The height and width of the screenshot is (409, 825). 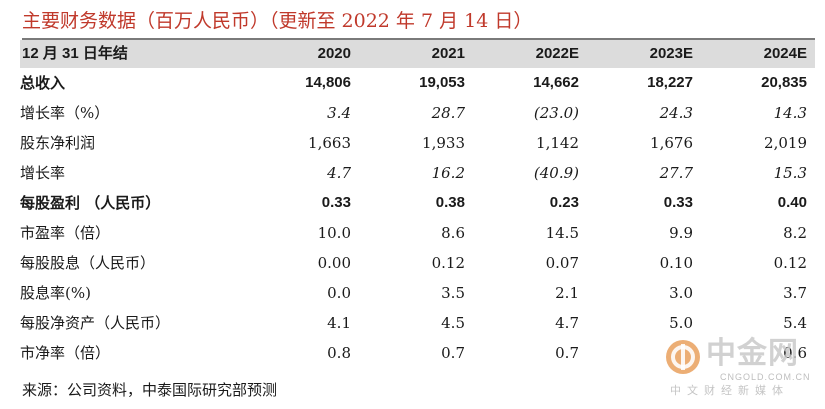 I want to click on watermark: 中金网 CNGOLD.COM.CN 中文财经新媒体, so click(x=741, y=368).